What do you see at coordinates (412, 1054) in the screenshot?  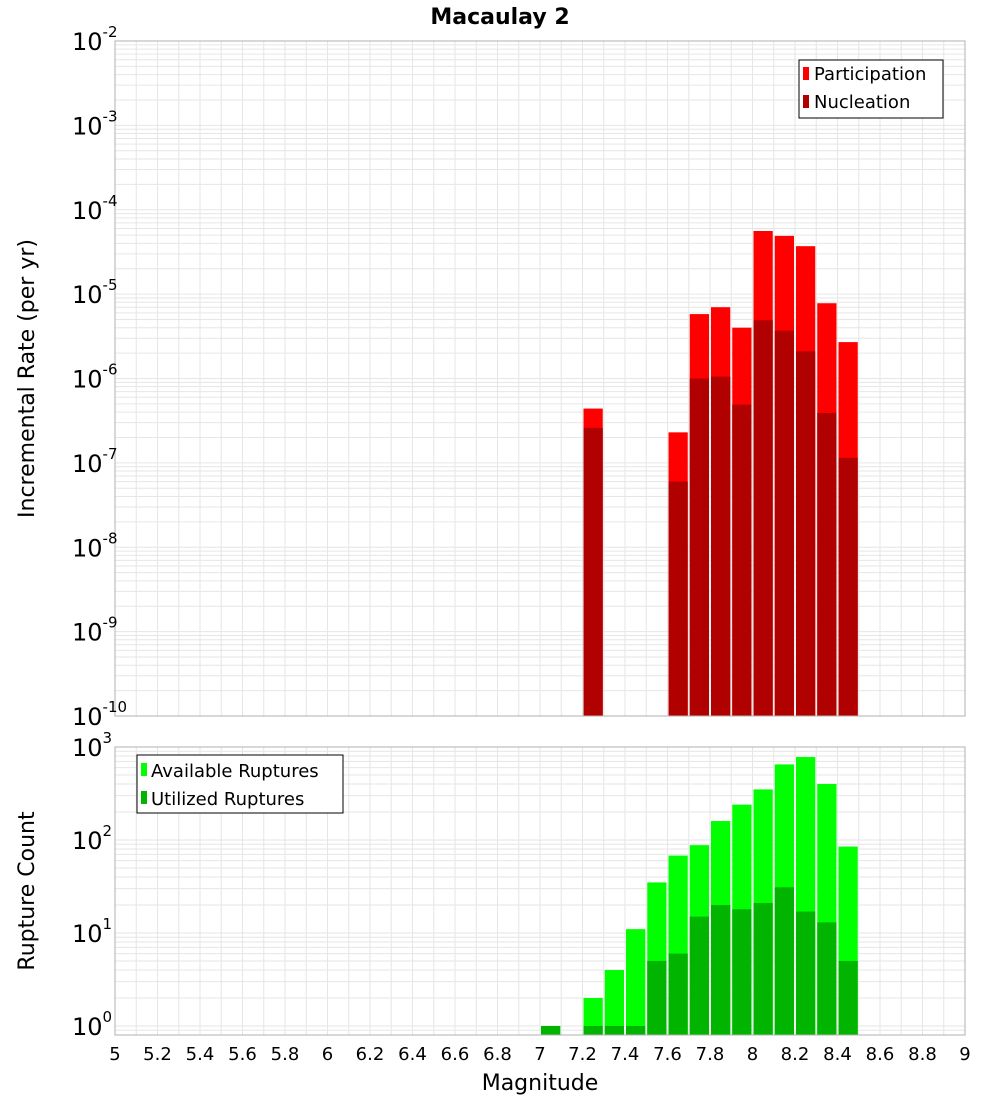 I see `x-tick-label: 6.4` at bounding box center [412, 1054].